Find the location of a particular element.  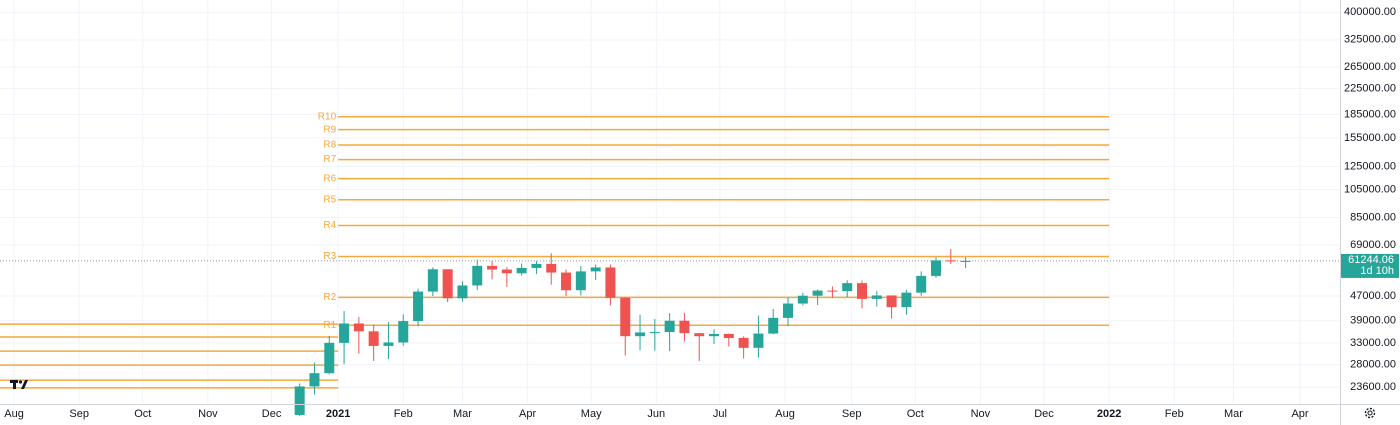

pivot-label: R6 is located at coordinates (329, 178).